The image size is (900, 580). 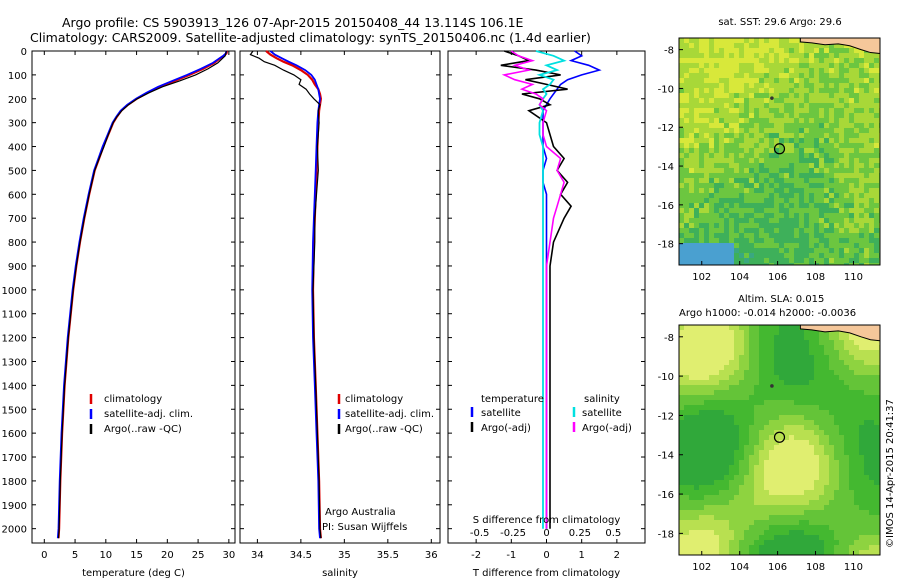 What do you see at coordinates (533, 289) in the screenshot?
I see `series-line-sal-argo-adj-` at bounding box center [533, 289].